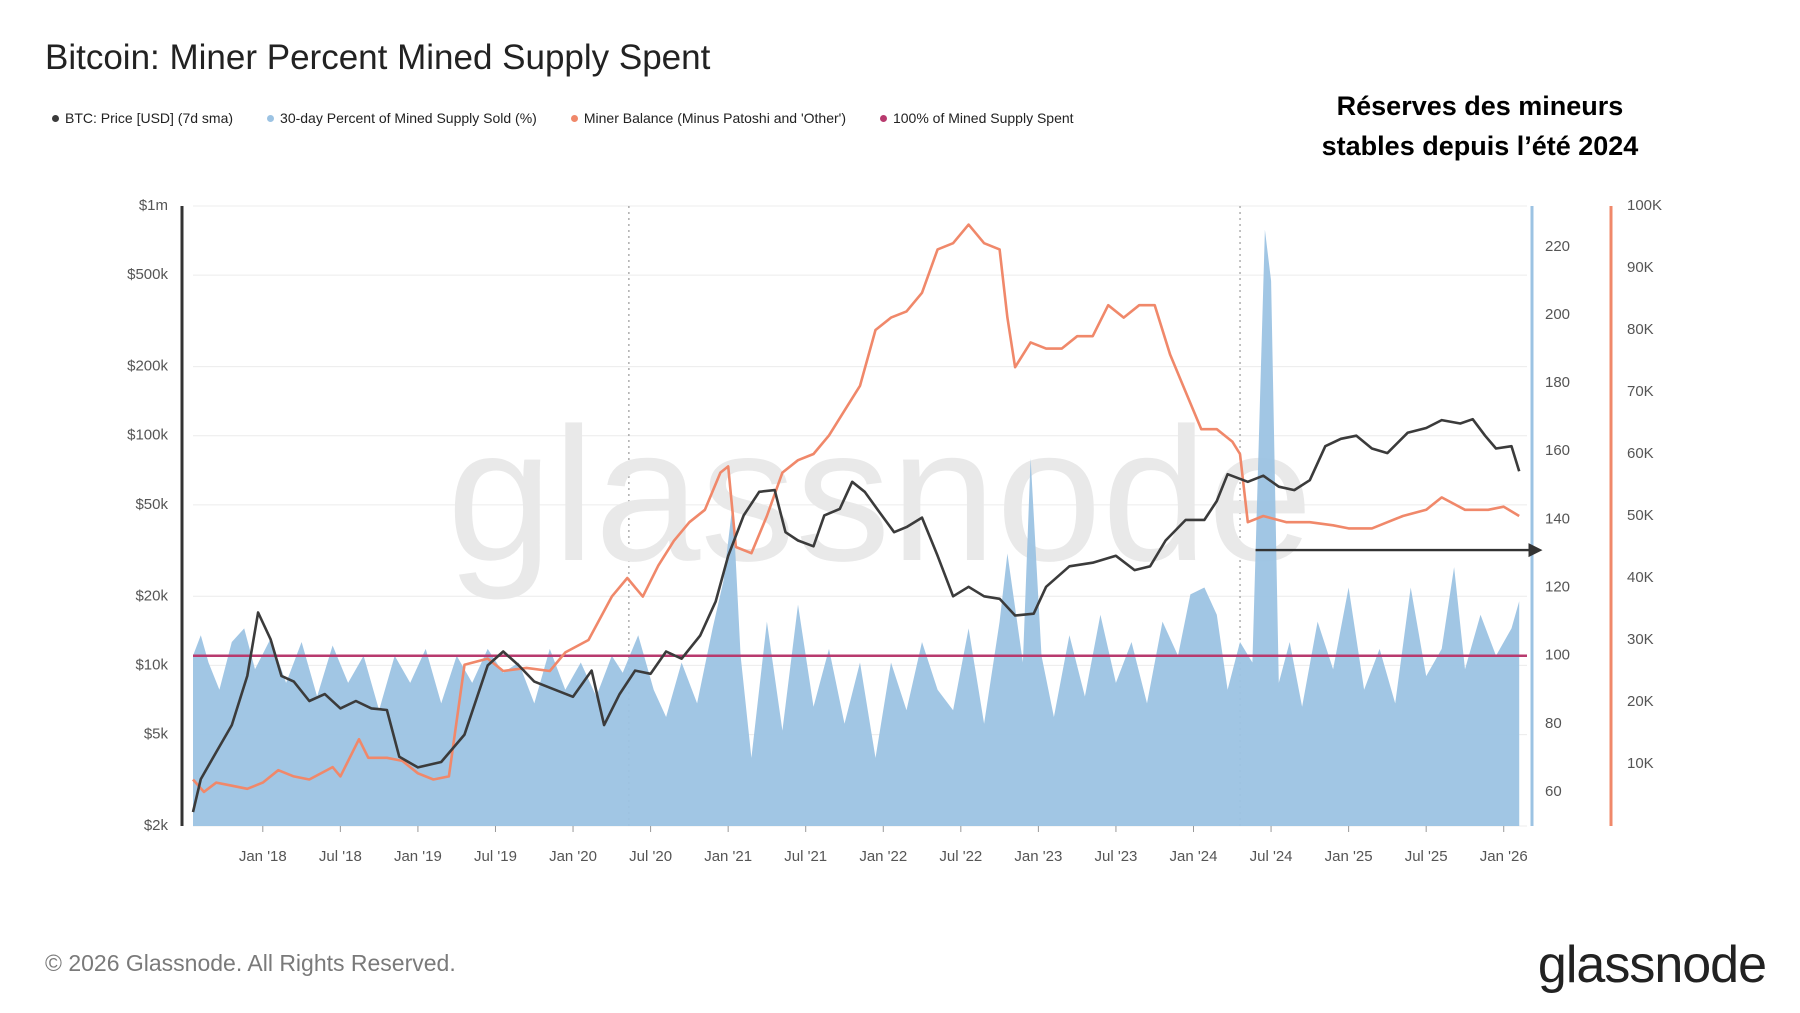 The width and height of the screenshot is (1800, 1013). I want to click on arrow-head, so click(1535, 550).